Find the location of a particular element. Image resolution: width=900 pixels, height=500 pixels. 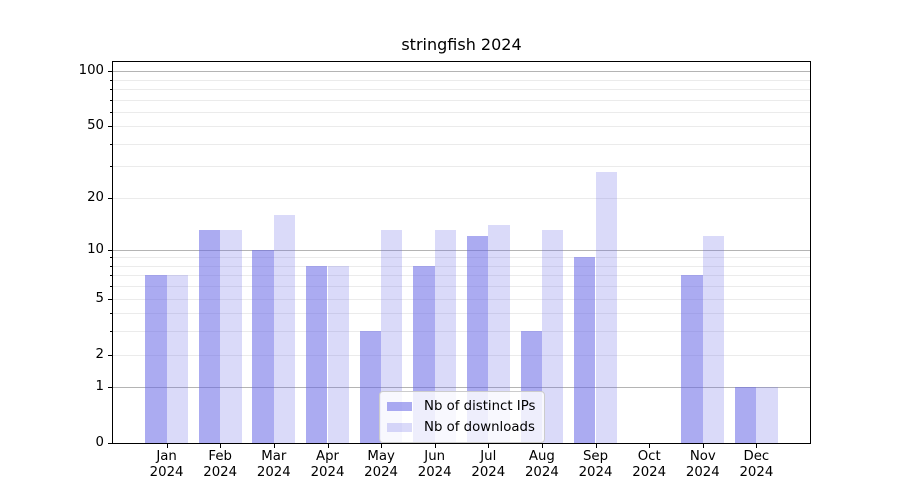

legend-label: Nb of downloads is located at coordinates (479, 427).